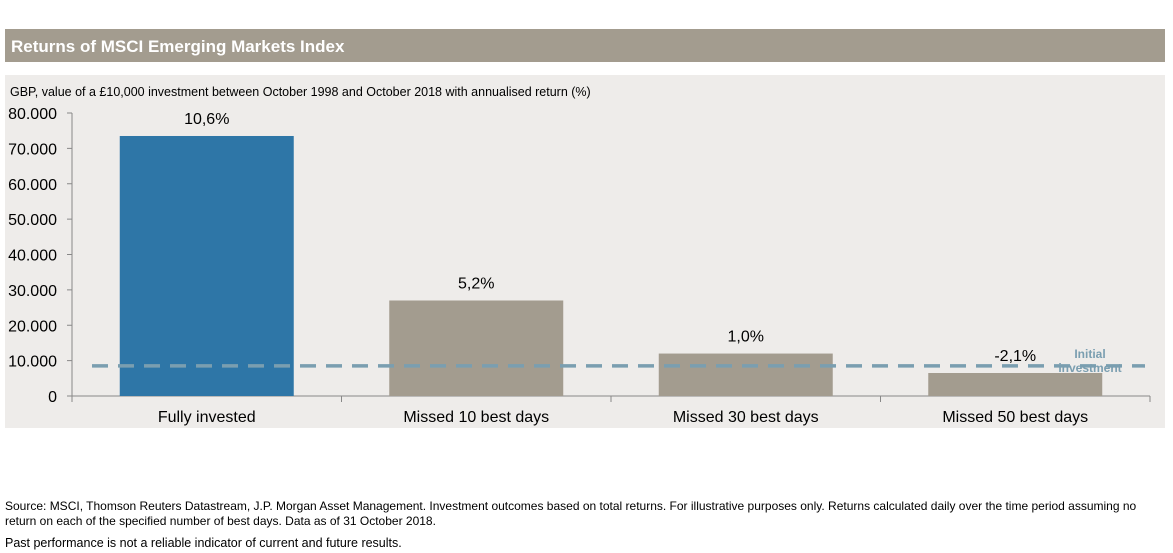 This screenshot has height=553, width=1173. Describe the element at coordinates (32, 185) in the screenshot. I see `y-tick-label: 60.000` at that location.